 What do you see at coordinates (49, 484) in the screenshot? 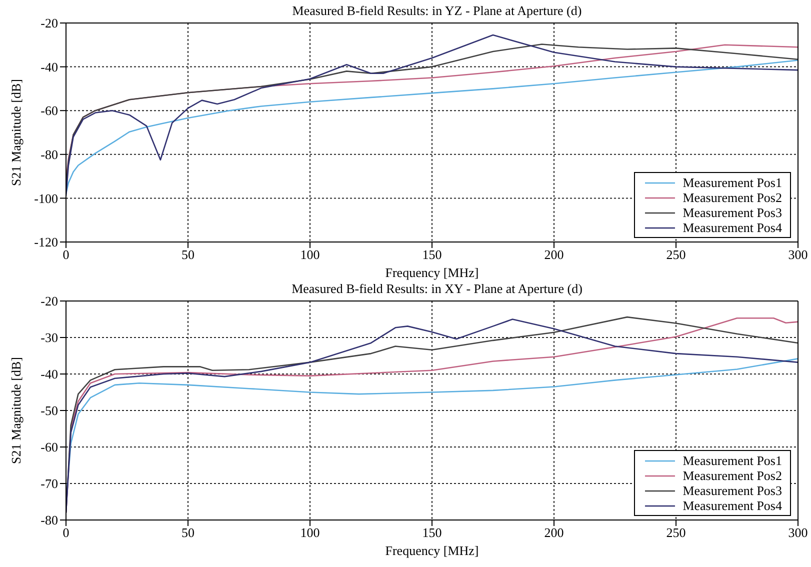
I see `y-tick-label: -70` at bounding box center [49, 484].